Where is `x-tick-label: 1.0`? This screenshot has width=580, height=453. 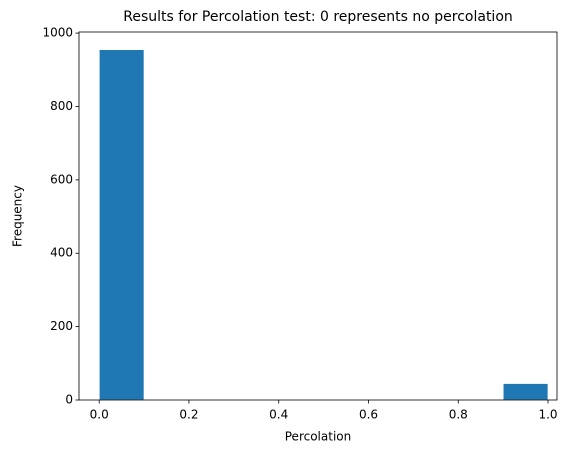 x-tick-label: 1.0 is located at coordinates (547, 415).